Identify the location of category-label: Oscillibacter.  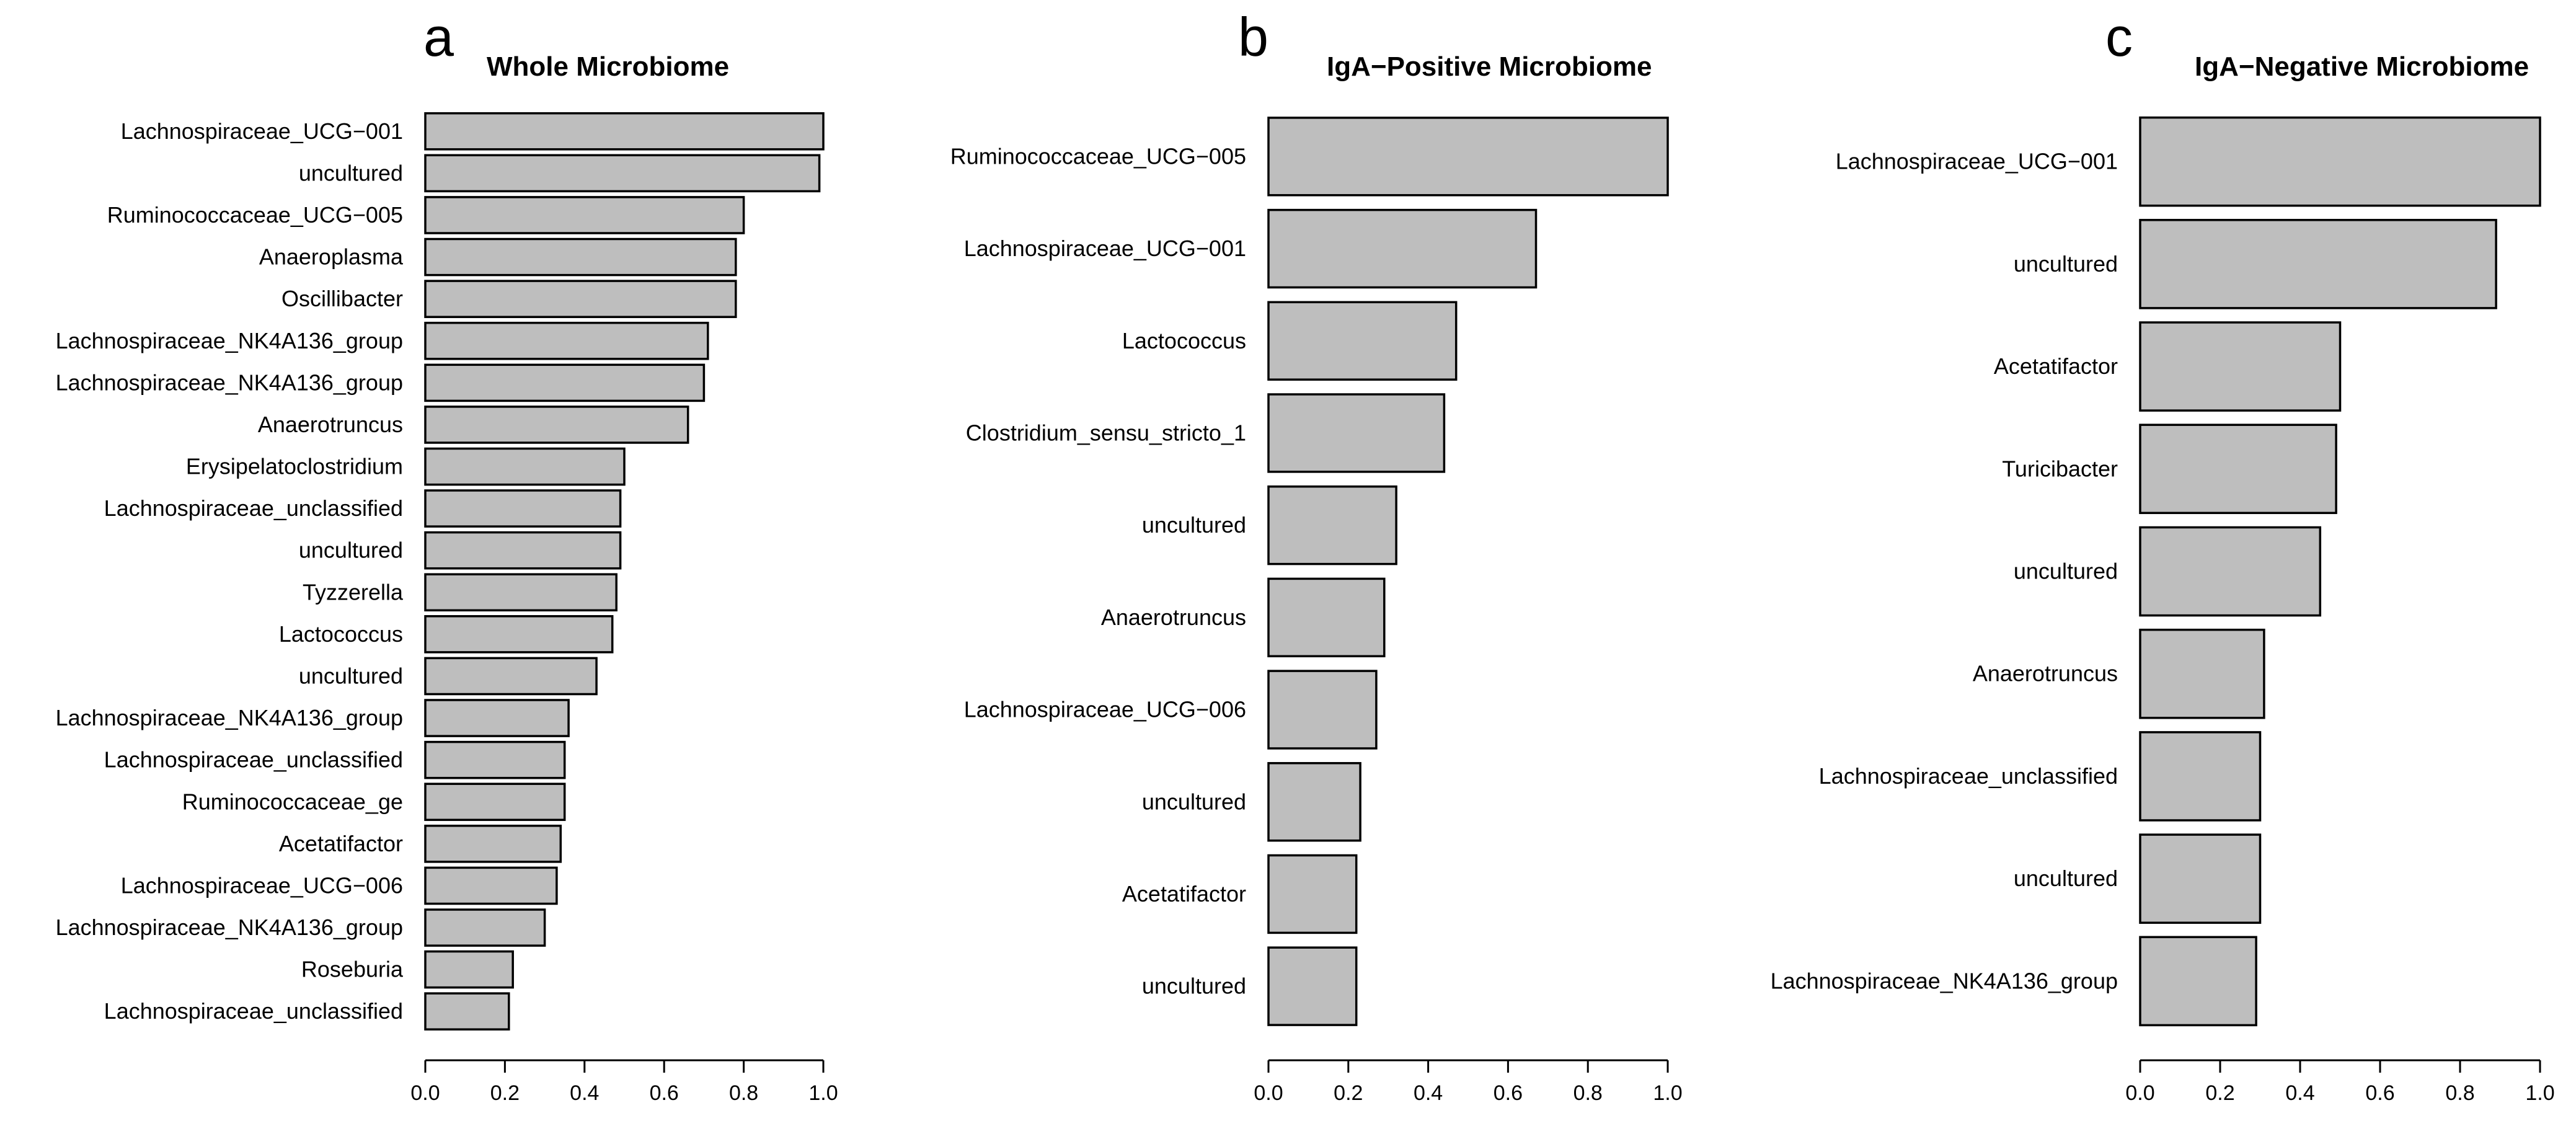
(342, 298).